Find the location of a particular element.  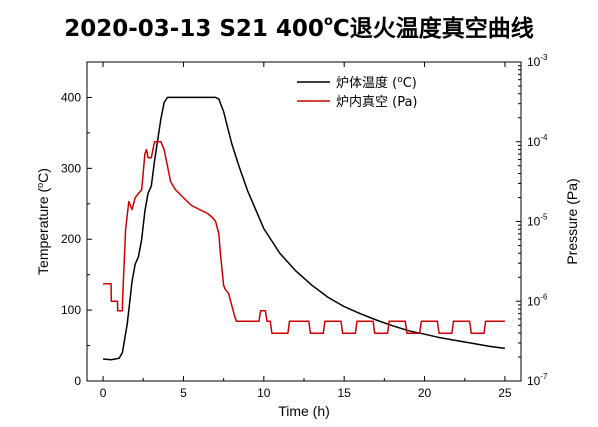

chart-title-main: 2020-03-13 S21 400 is located at coordinates (194, 29).